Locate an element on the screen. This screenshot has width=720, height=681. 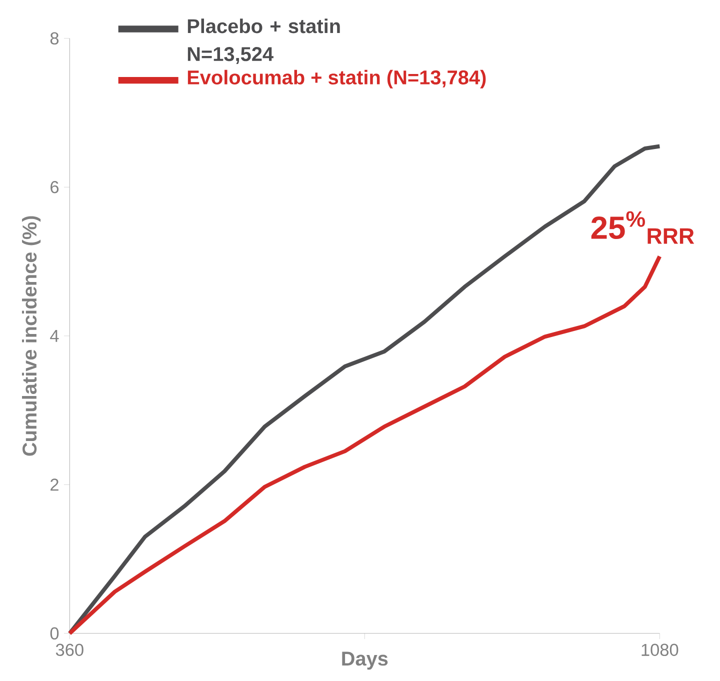
annotation: 25$^{%}$RRR is located at coordinates (642, 227).